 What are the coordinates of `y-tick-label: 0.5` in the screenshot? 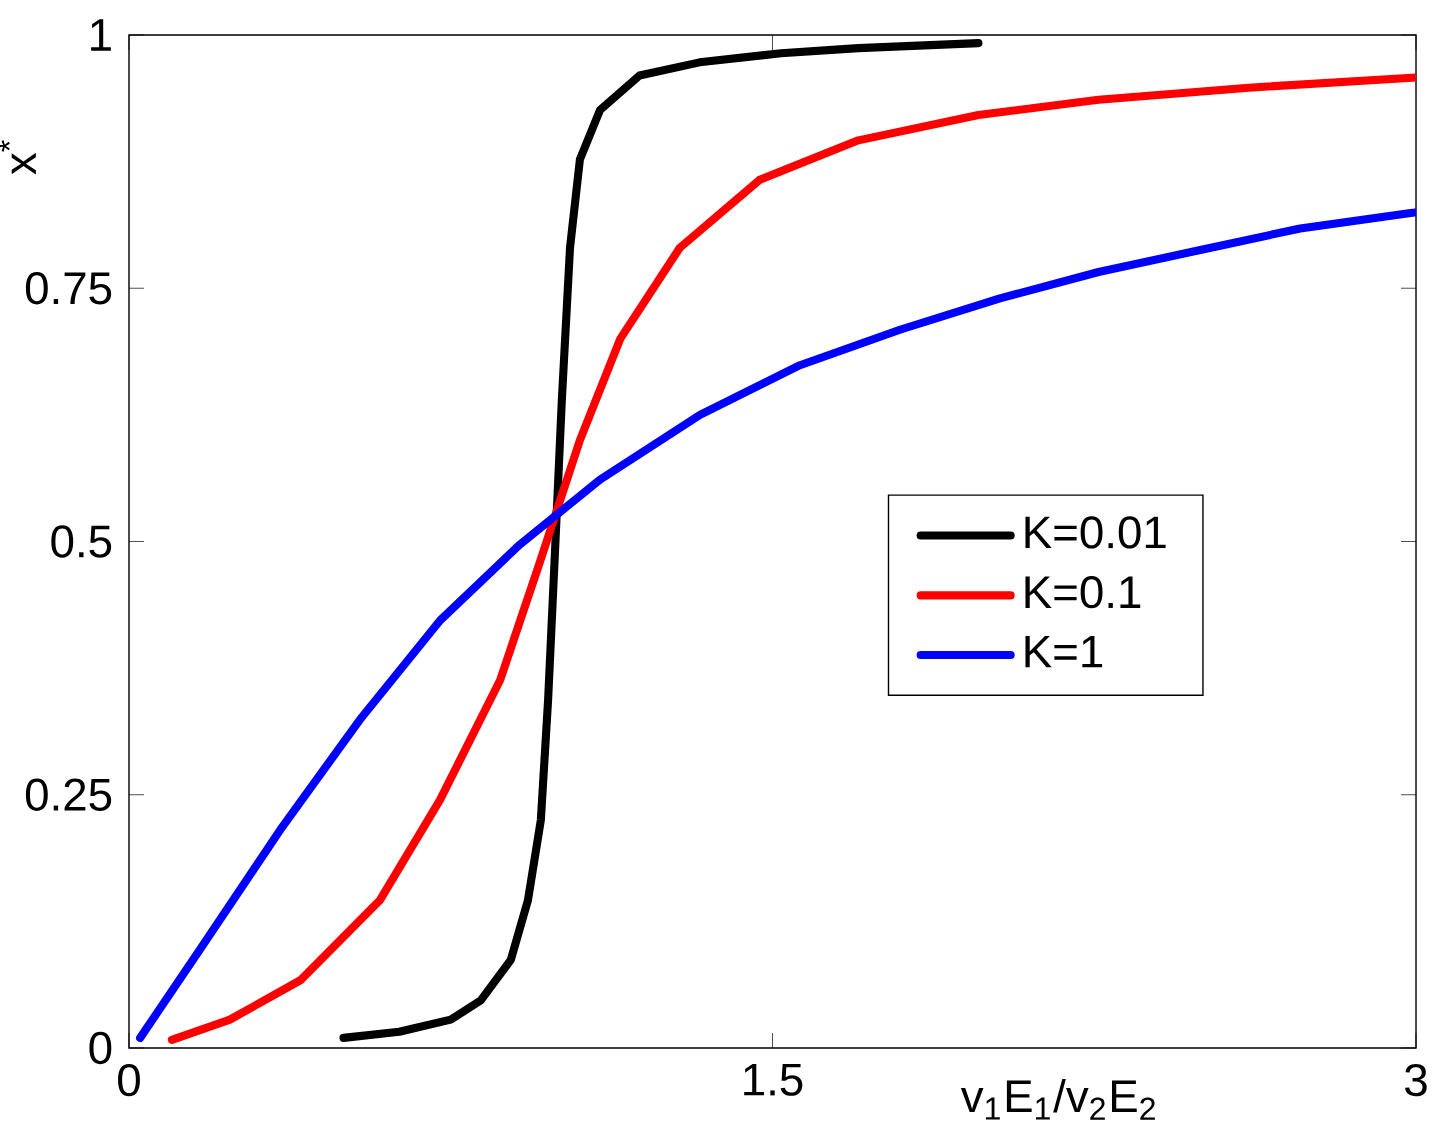 It's located at (81, 541).